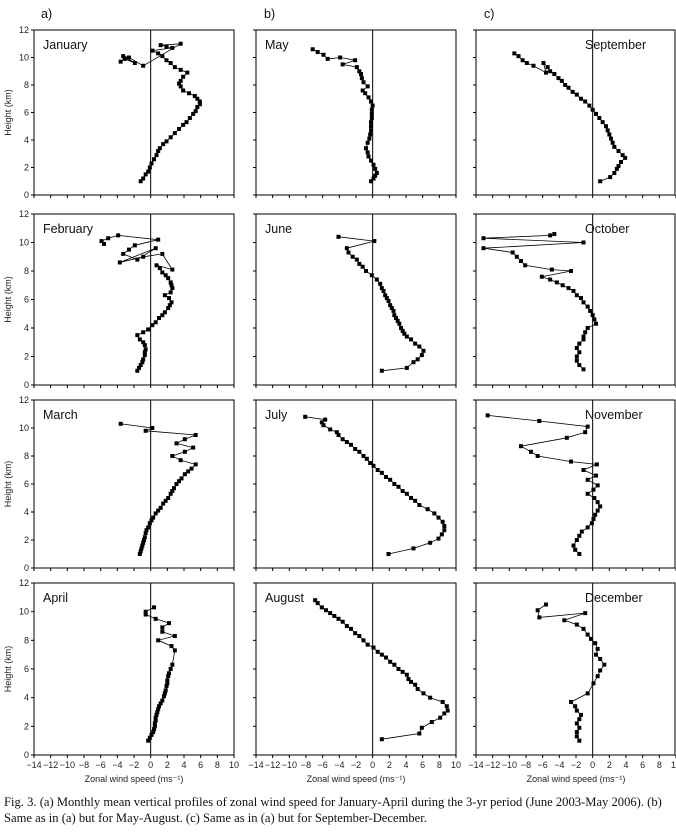 This screenshot has width=676, height=832. Describe the element at coordinates (26, 698) in the screenshot. I see `y-tick-label: 4` at that location.